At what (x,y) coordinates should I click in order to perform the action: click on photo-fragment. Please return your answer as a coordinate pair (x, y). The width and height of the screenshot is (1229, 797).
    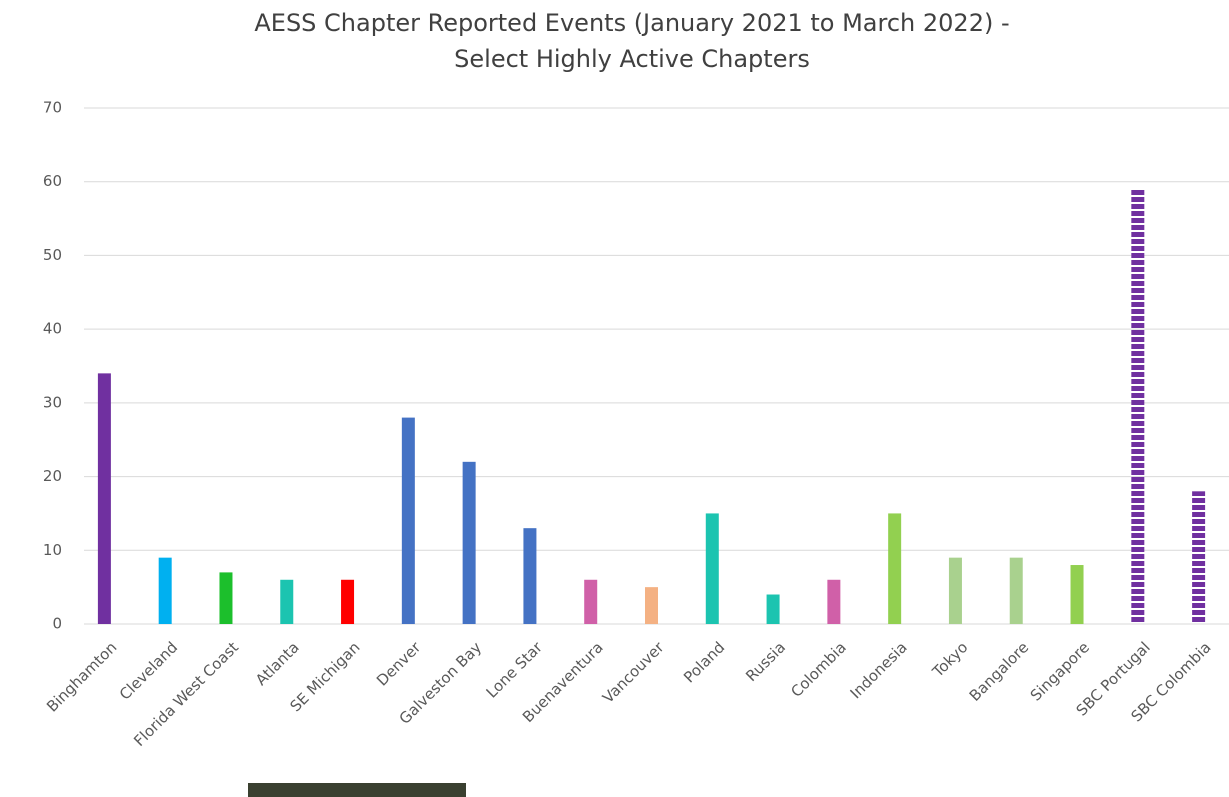
    Looking at the image, I should click on (357, 790).